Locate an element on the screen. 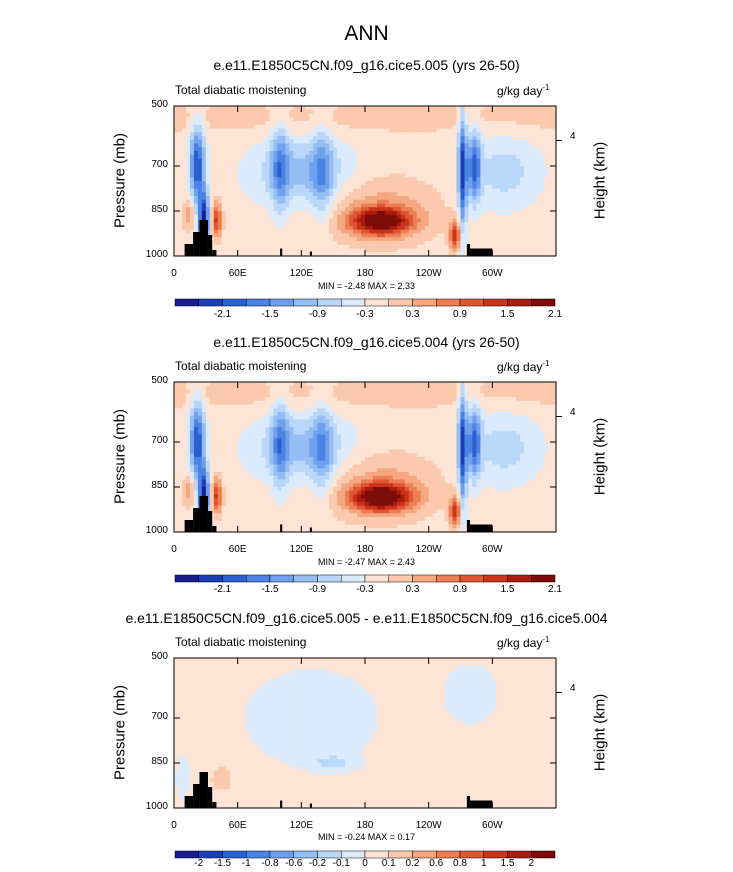 This screenshot has width=733, height=872. colorbar-cell is located at coordinates (329, 302).